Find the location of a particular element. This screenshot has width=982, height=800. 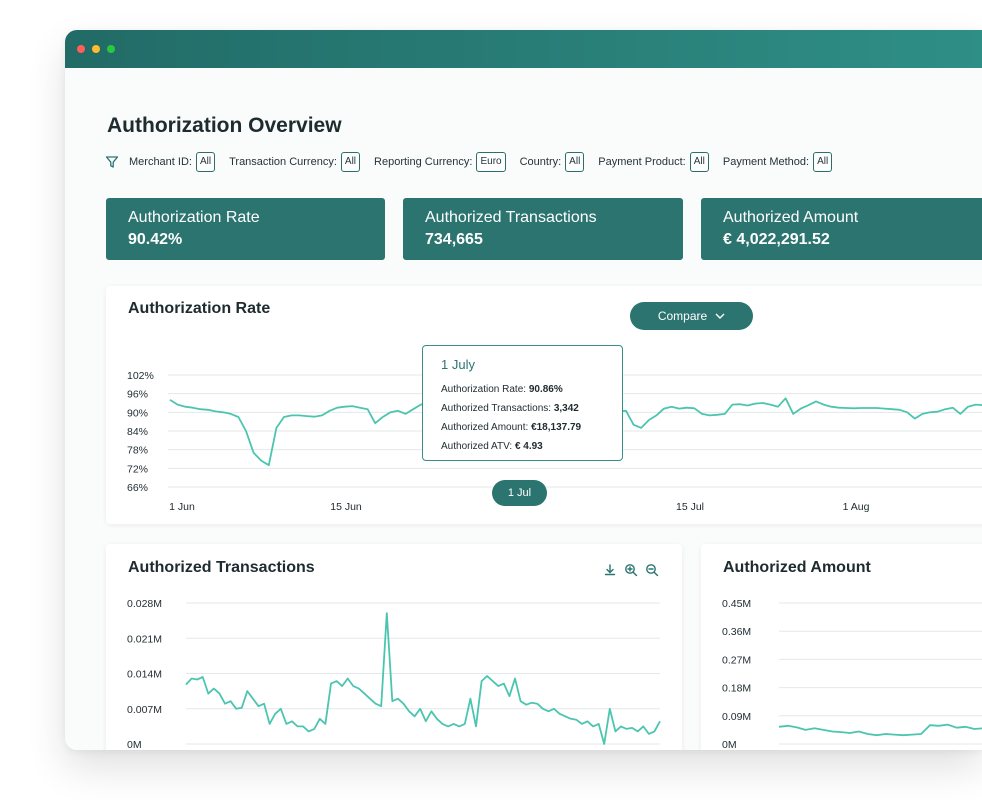

filter-merchant-id: Merchant ID: All is located at coordinates (172, 162).